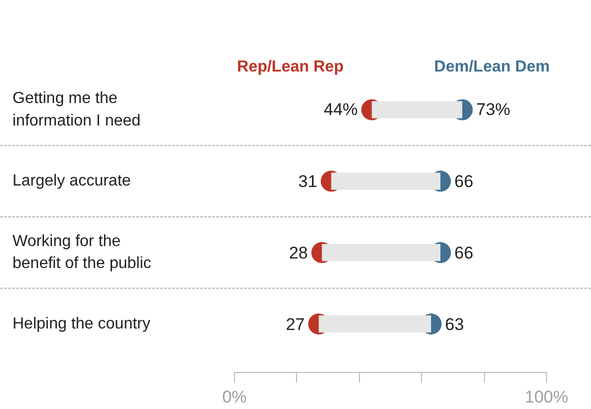 This screenshot has height=409, width=591. Describe the element at coordinates (234, 397) in the screenshot. I see `x-tick-label: 0%` at that location.